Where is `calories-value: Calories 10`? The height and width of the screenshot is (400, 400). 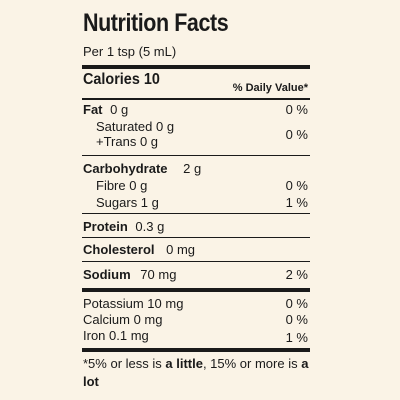
calories-value: Calories 10 is located at coordinates (121, 79).